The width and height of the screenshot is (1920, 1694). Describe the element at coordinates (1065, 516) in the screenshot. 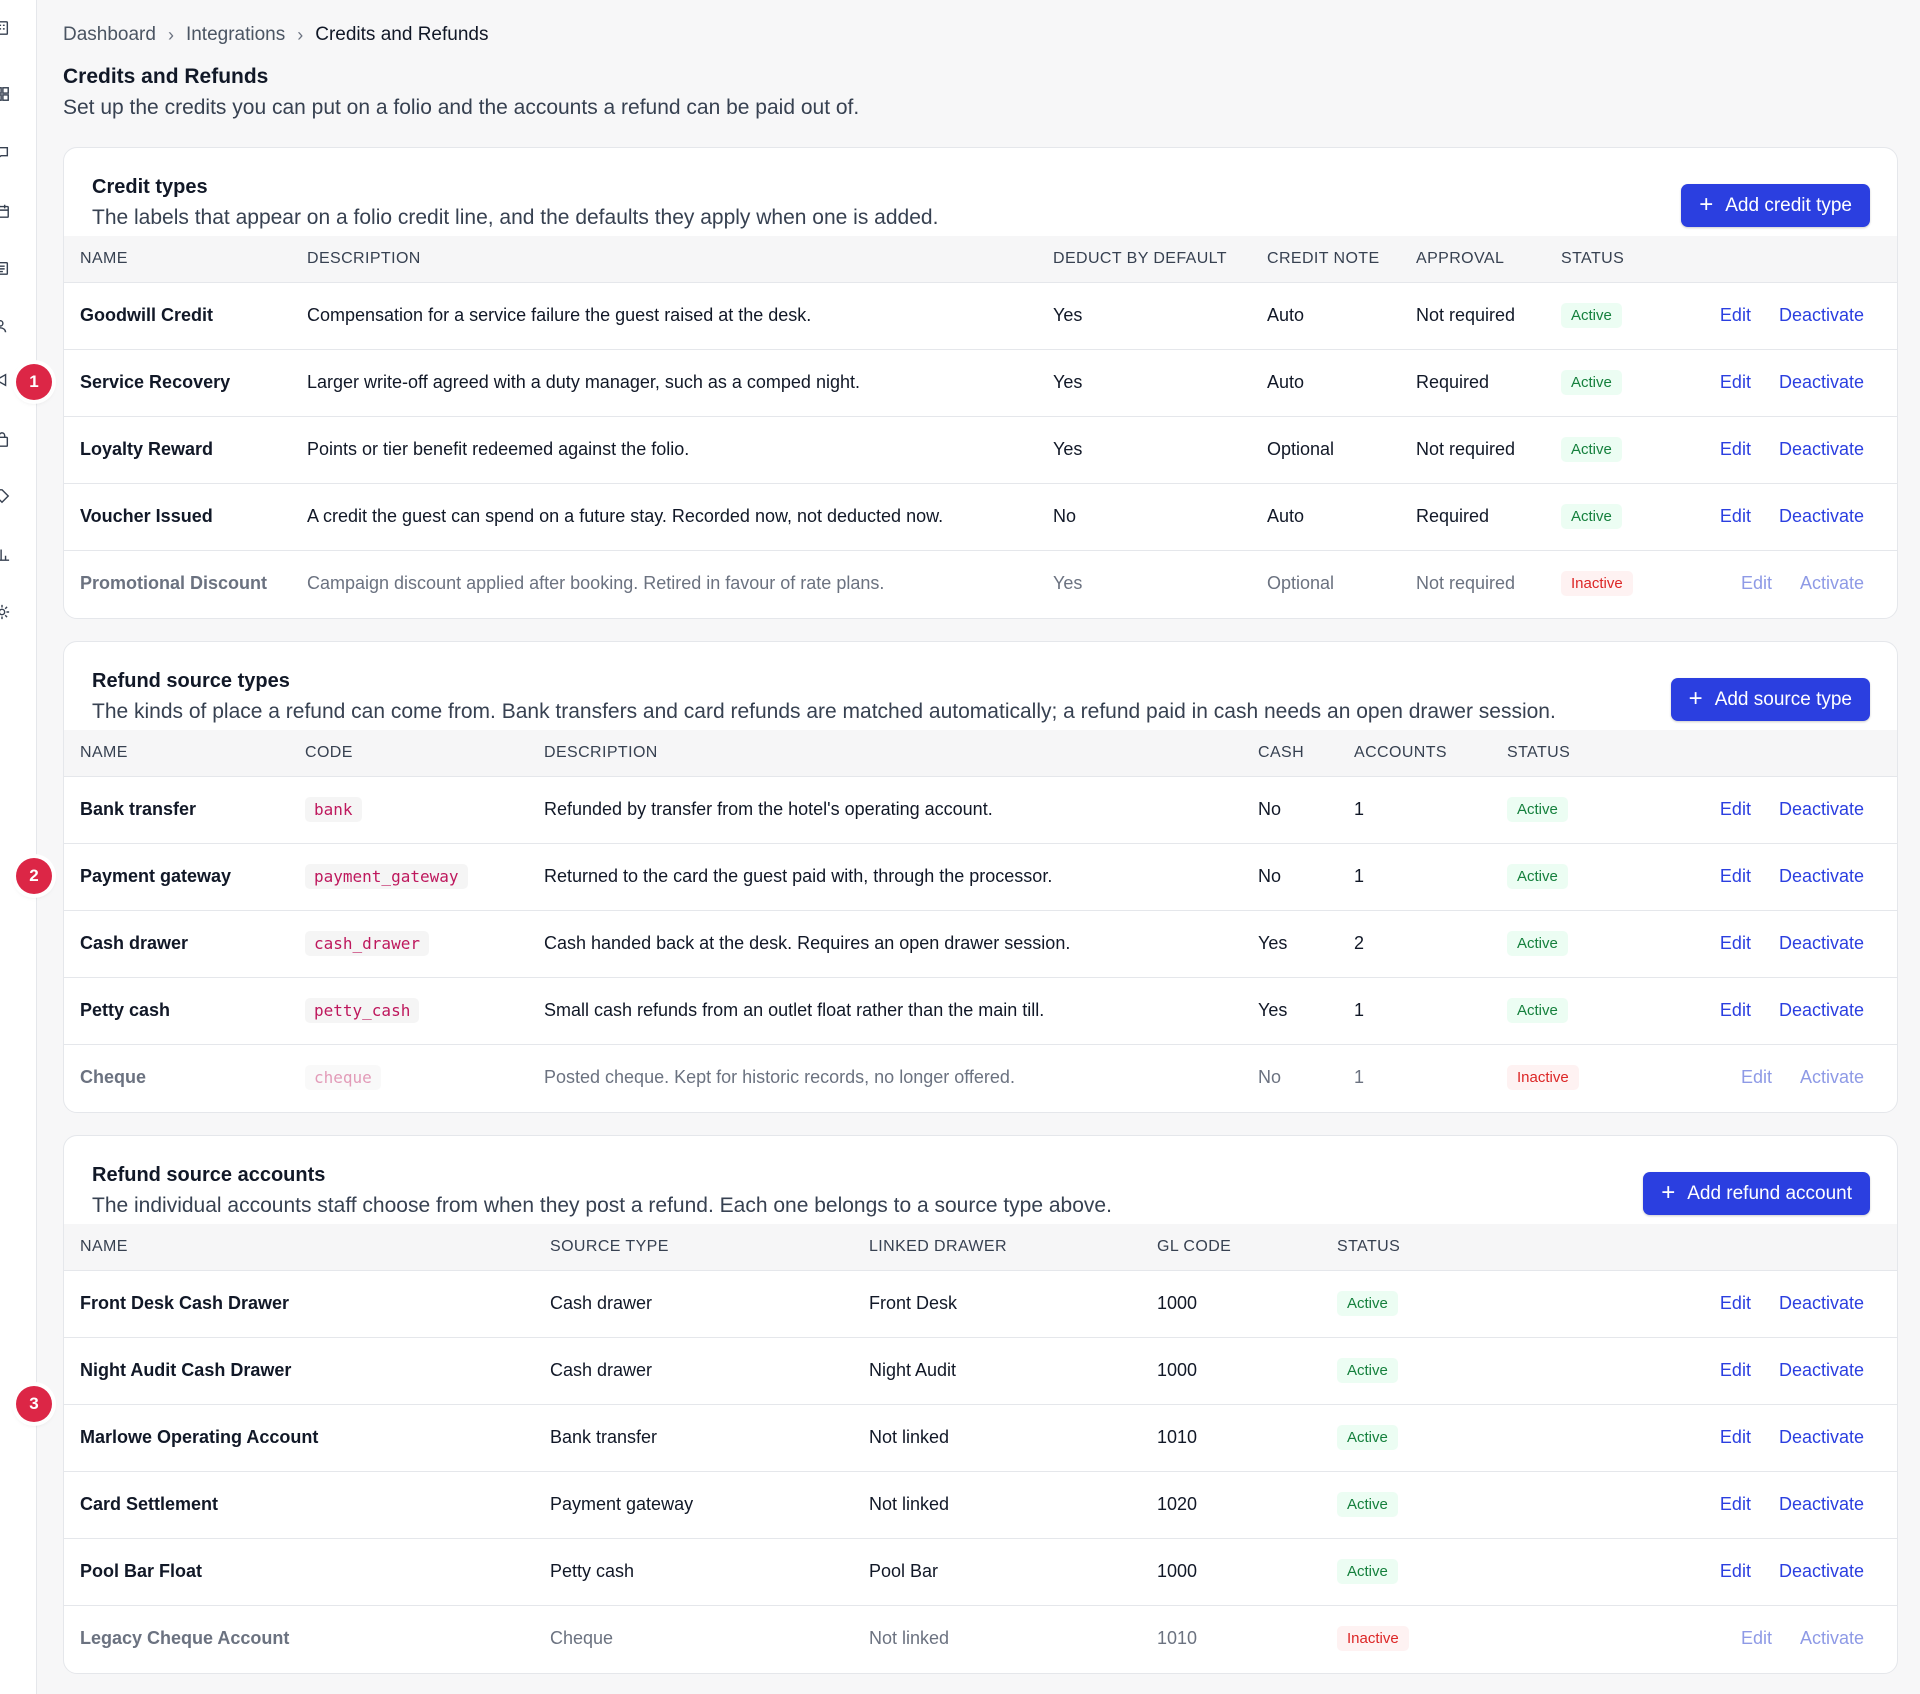

I see `deduct-by-default: No` at that location.